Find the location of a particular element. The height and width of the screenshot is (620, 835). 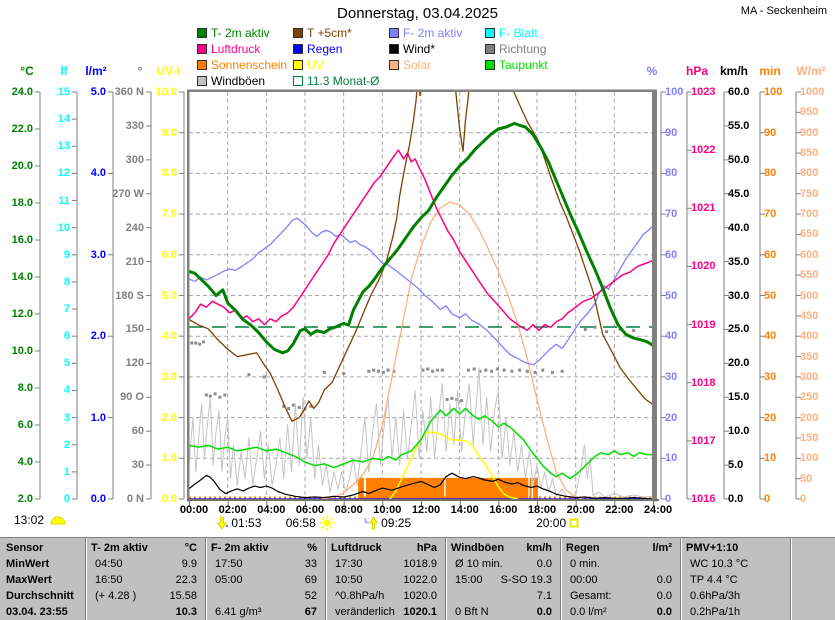

table-header-unit: hPa is located at coordinates (426, 548).